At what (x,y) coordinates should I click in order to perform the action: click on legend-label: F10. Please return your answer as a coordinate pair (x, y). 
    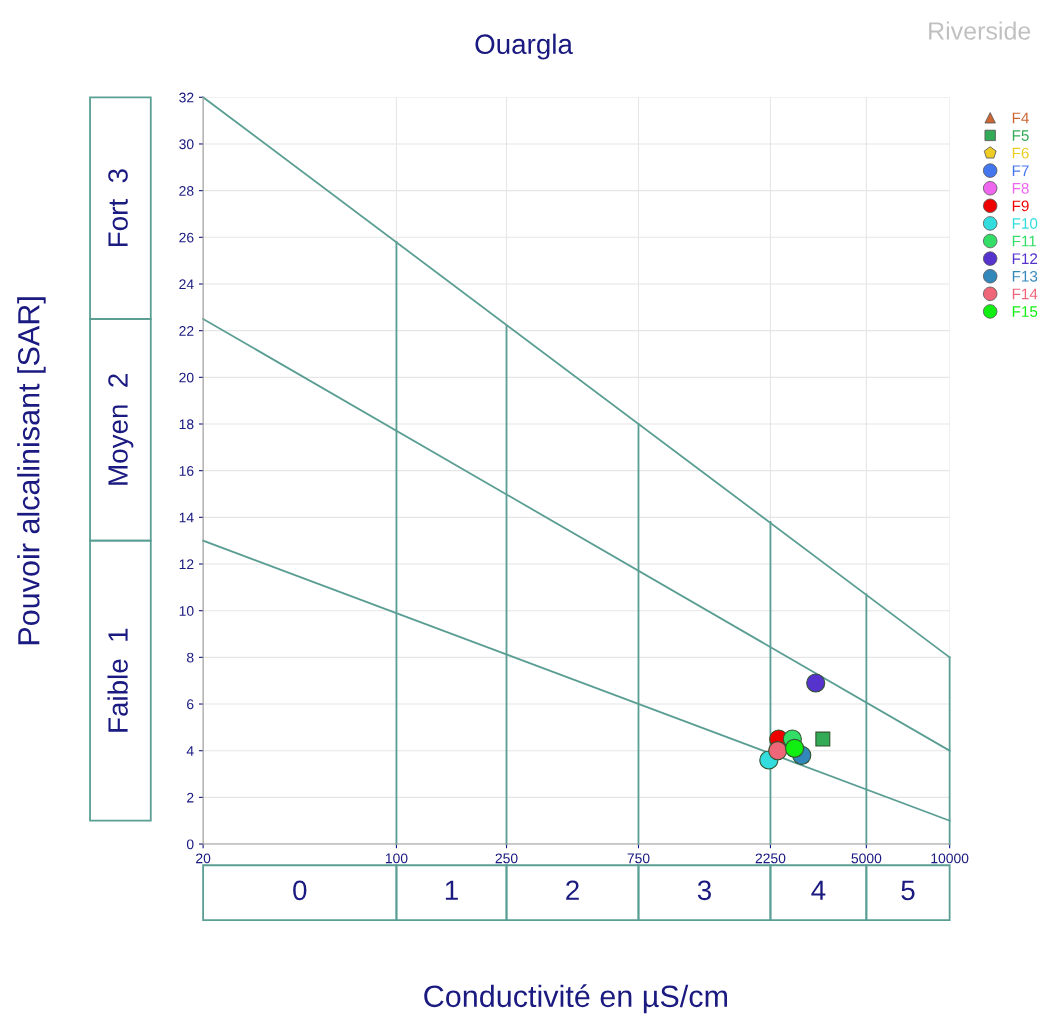
    Looking at the image, I should click on (1025, 223).